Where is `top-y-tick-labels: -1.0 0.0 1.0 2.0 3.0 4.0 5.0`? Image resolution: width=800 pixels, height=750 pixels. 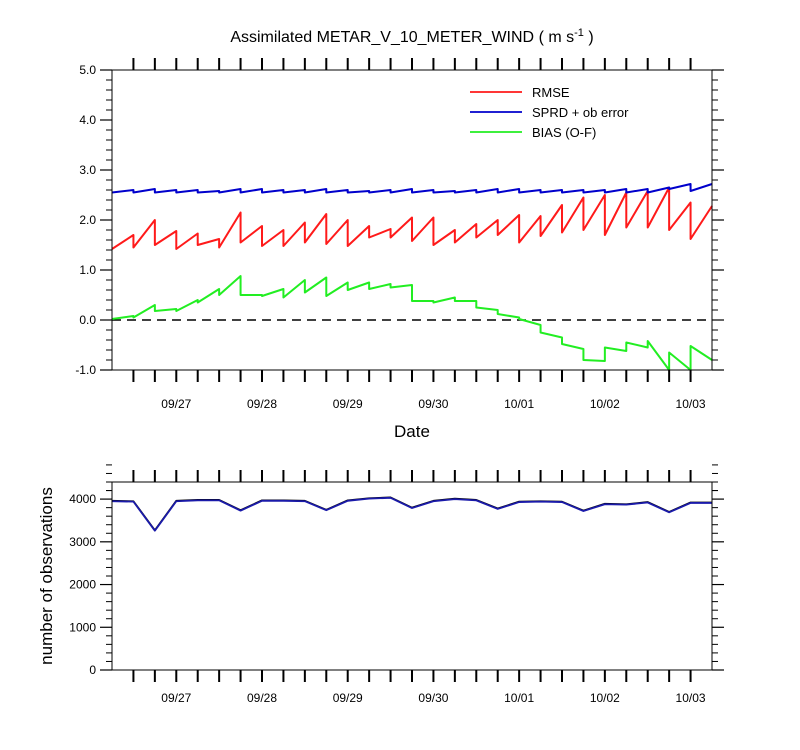 top-y-tick-labels: -1.0 0.0 1.0 2.0 3.0 4.0 5.0 is located at coordinates (85, 220).